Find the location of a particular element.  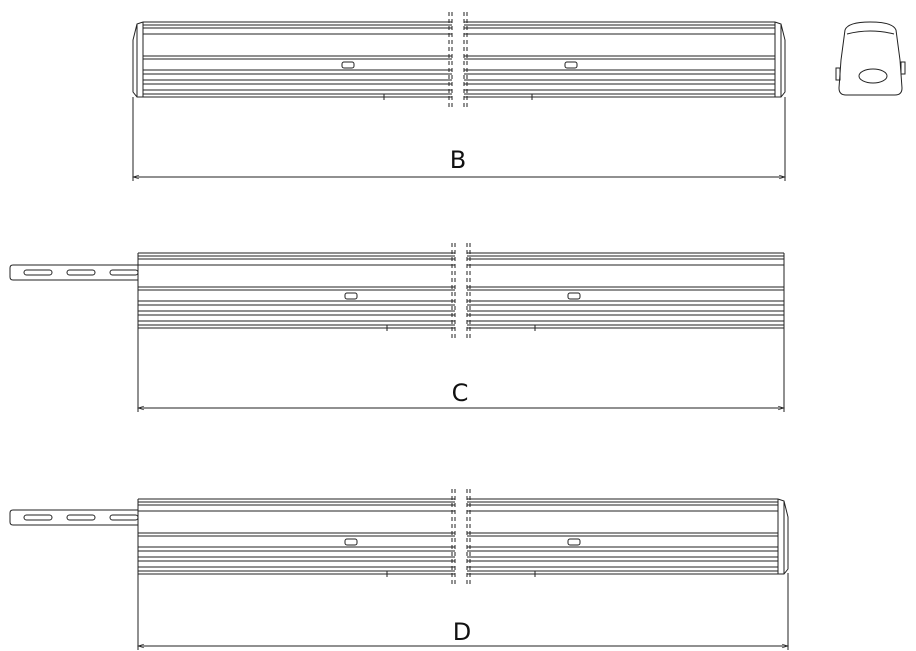

dimension-label: B is located at coordinates (458, 160).